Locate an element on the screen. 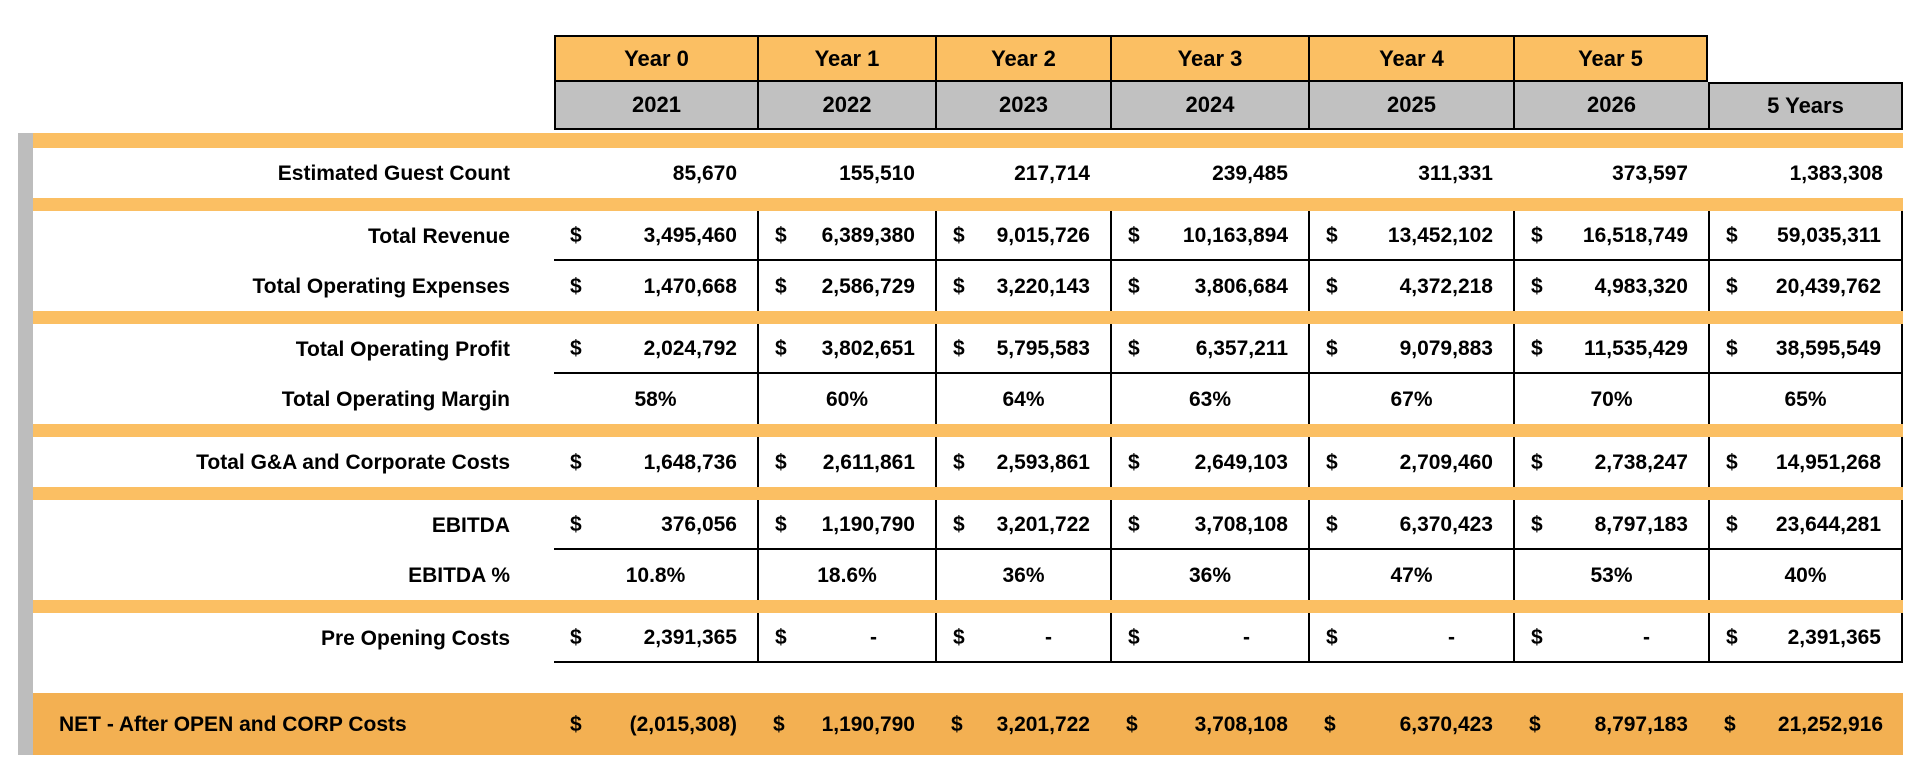 This screenshot has height=776, width=1920. spacer is located at coordinates (968, 678).